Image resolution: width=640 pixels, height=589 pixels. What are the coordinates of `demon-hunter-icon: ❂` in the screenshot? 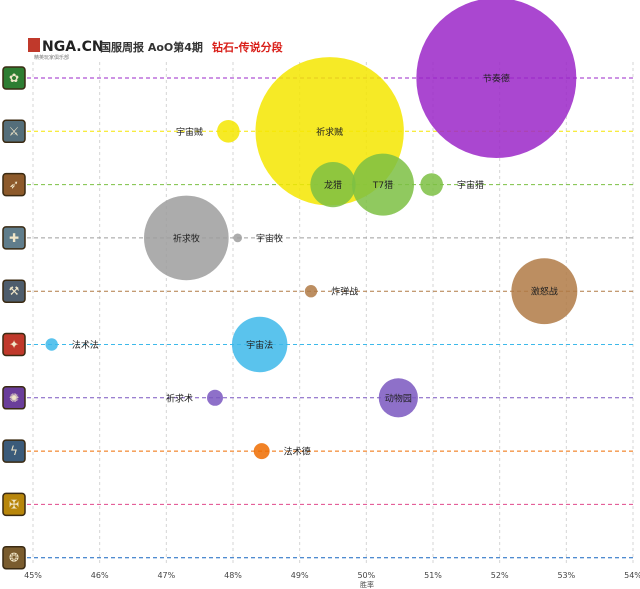 It's located at (14, 557).